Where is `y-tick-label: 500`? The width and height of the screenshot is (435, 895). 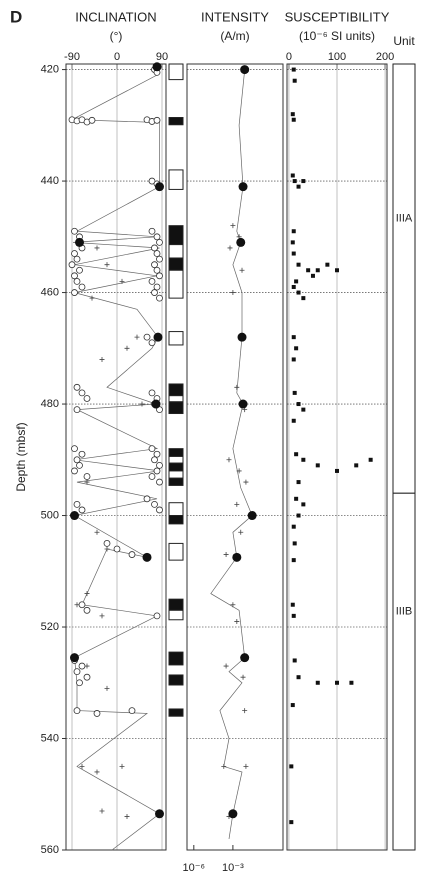
y-tick-label: 500 is located at coordinates (50, 515).